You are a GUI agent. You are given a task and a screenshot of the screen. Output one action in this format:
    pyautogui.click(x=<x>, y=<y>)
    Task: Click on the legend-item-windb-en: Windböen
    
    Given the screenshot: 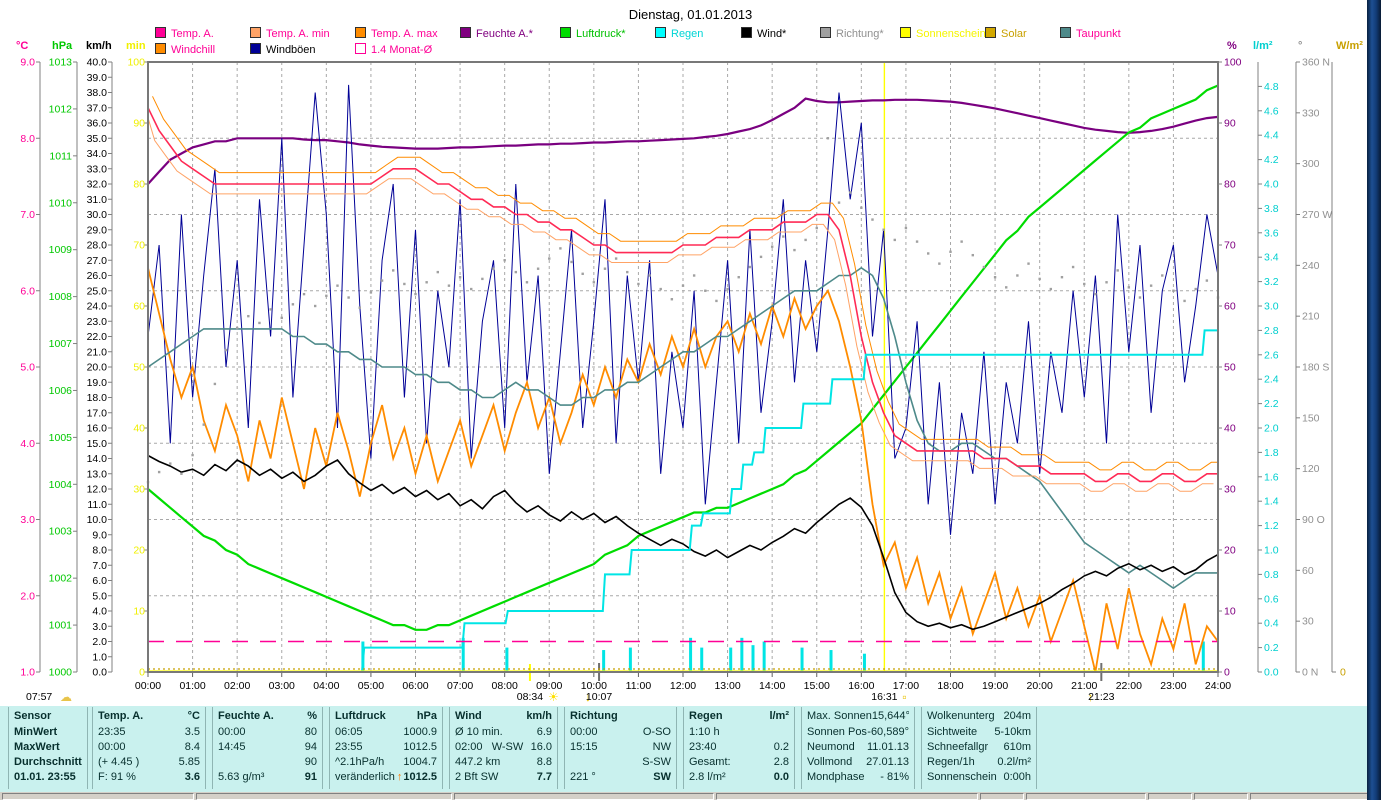 What is the action you would take?
    pyautogui.click(x=283, y=49)
    